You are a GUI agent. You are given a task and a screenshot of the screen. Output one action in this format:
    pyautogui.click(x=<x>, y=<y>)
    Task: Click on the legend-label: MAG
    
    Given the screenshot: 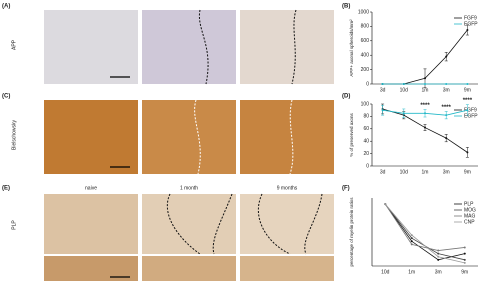 What is the action you would take?
    pyautogui.click(x=470, y=216)
    